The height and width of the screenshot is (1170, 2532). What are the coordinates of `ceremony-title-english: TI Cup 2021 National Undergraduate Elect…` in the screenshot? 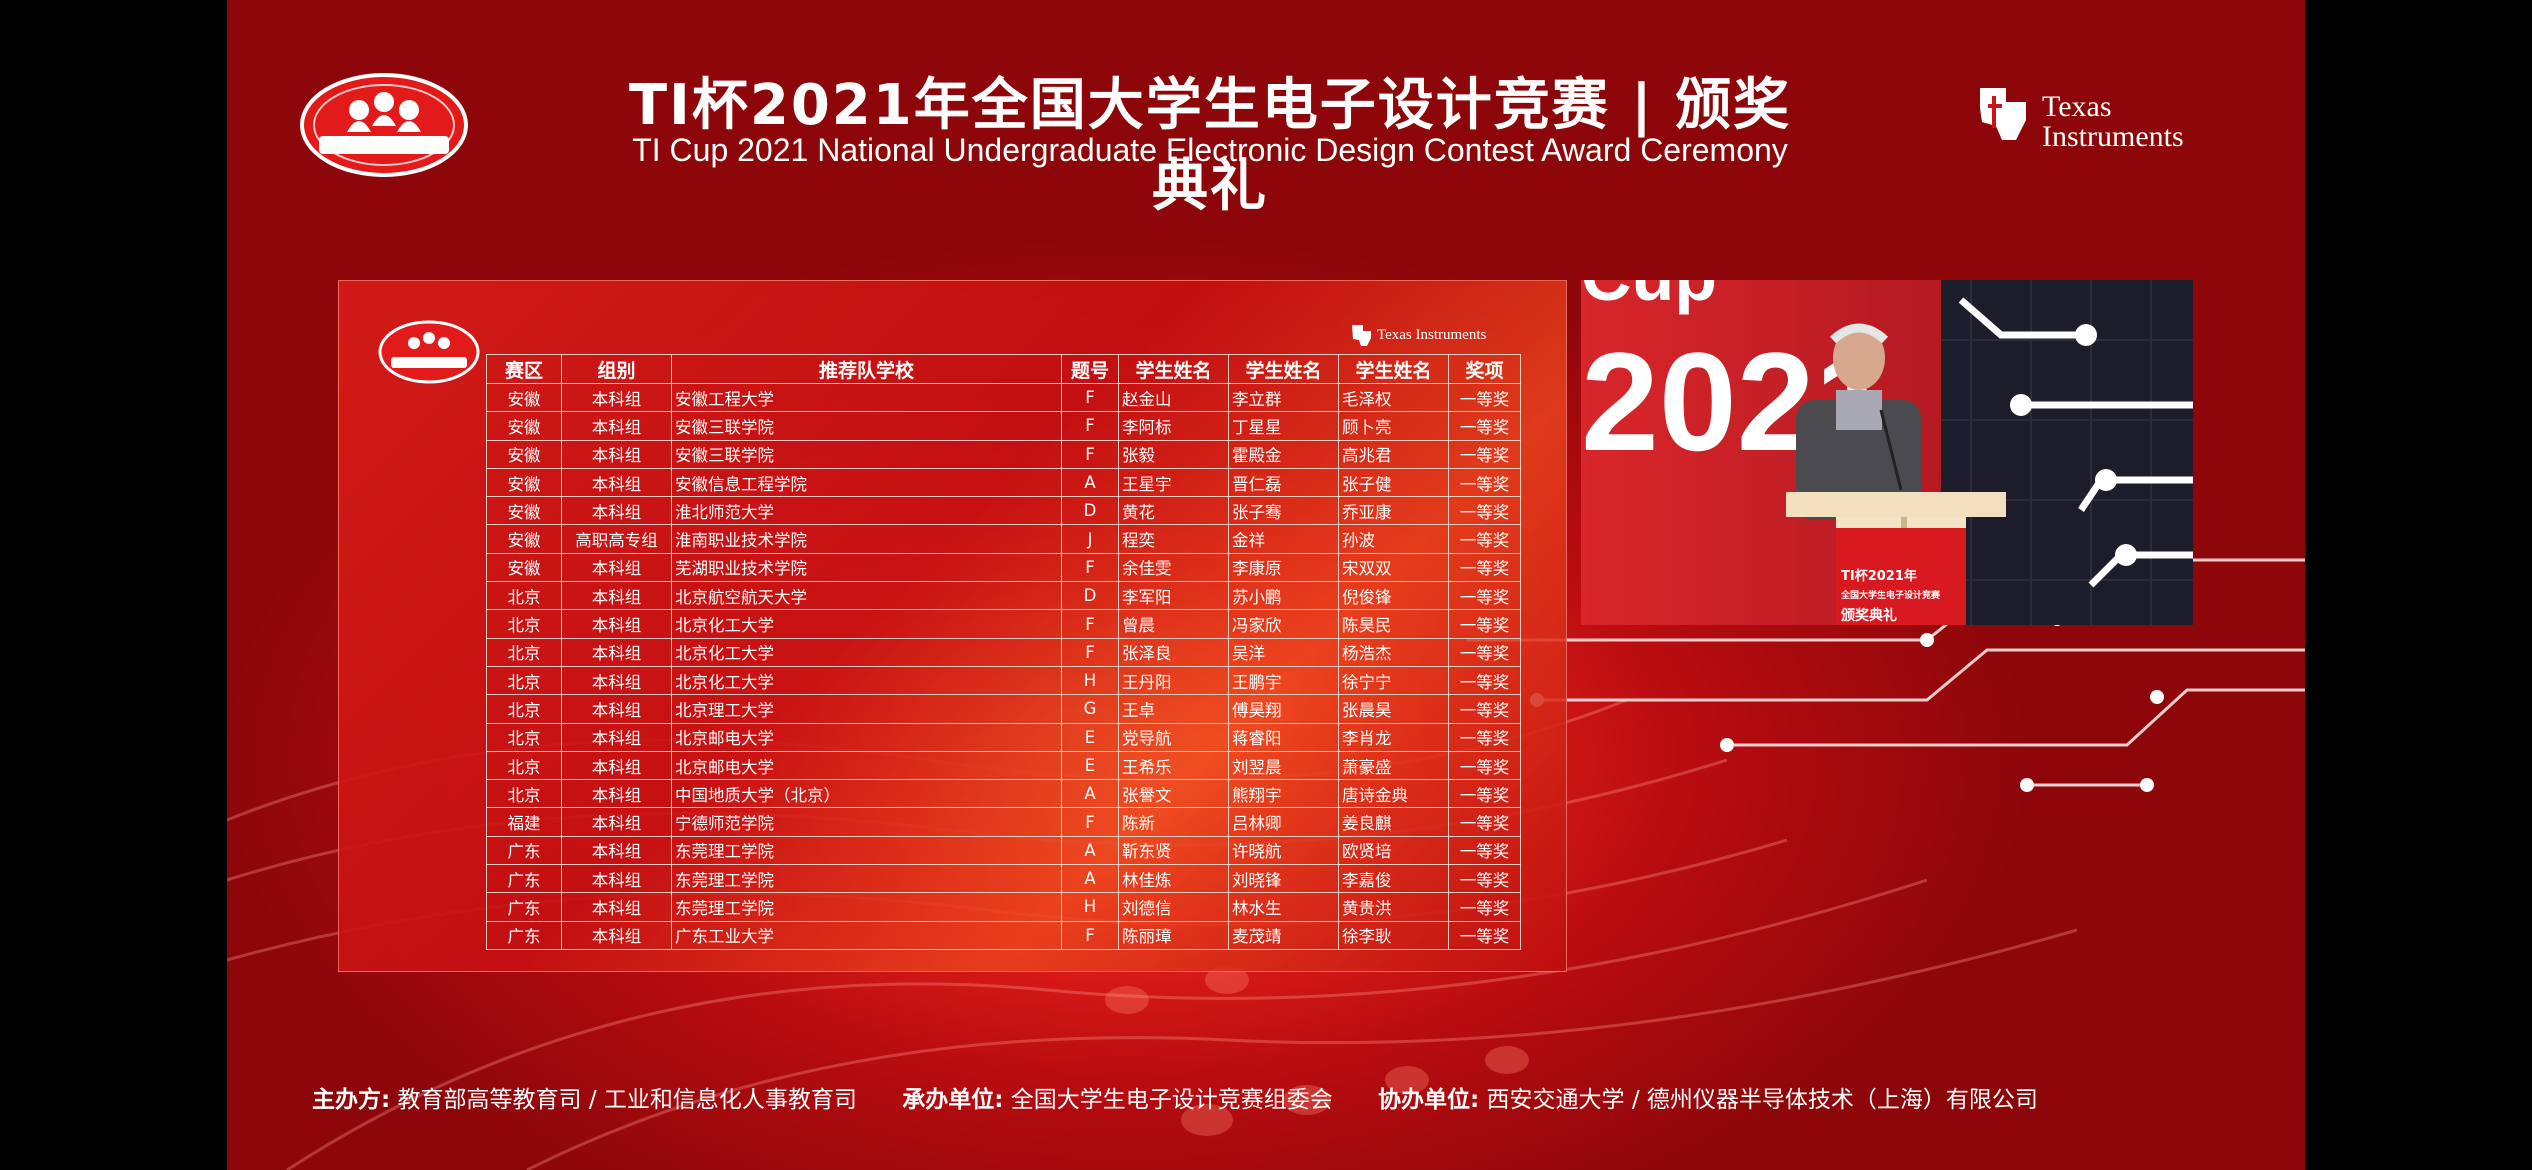 It's located at (1210, 150).